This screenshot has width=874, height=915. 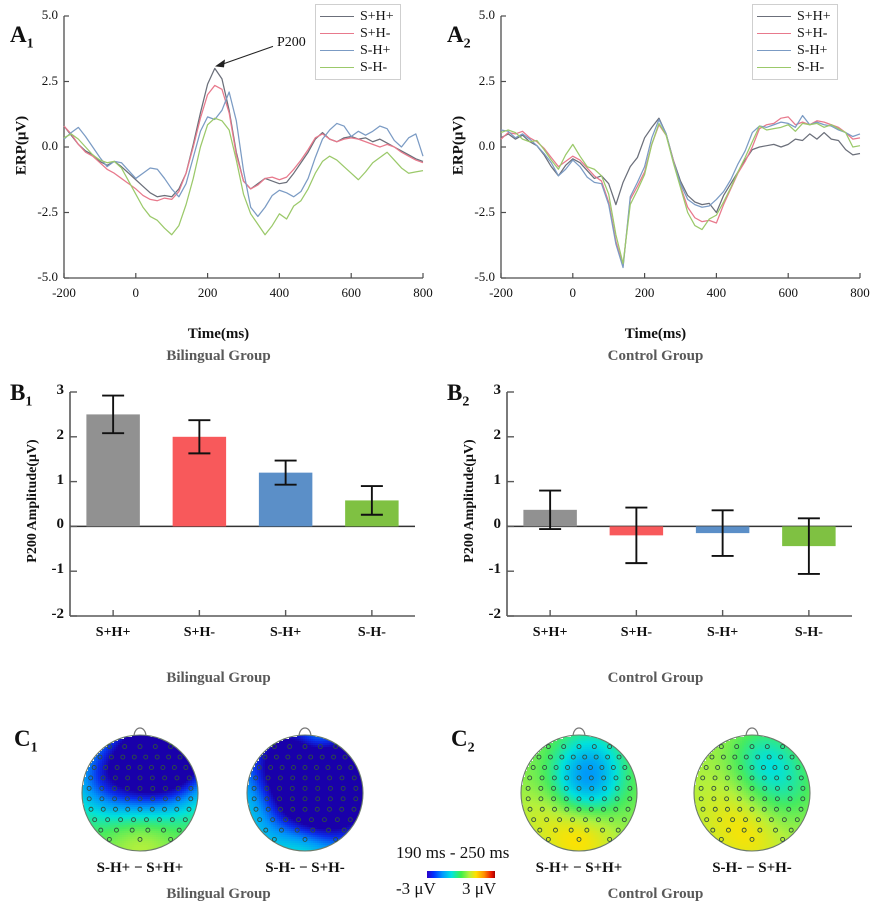 What do you see at coordinates (30, 44) in the screenshot?
I see `panel-label-a1-index: 1` at bounding box center [30, 44].